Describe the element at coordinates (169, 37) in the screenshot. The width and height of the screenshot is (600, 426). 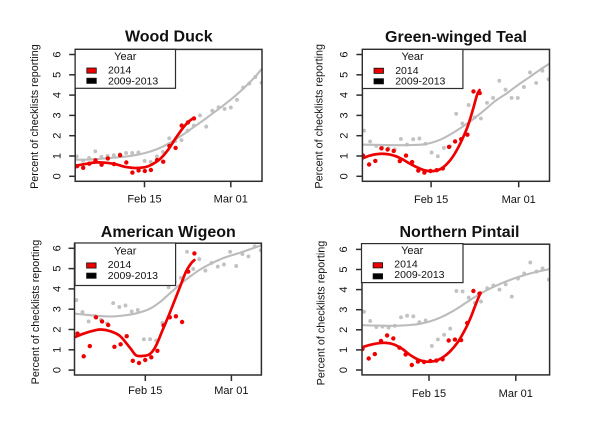
I see `svg-text: Wood Duck` at that location.